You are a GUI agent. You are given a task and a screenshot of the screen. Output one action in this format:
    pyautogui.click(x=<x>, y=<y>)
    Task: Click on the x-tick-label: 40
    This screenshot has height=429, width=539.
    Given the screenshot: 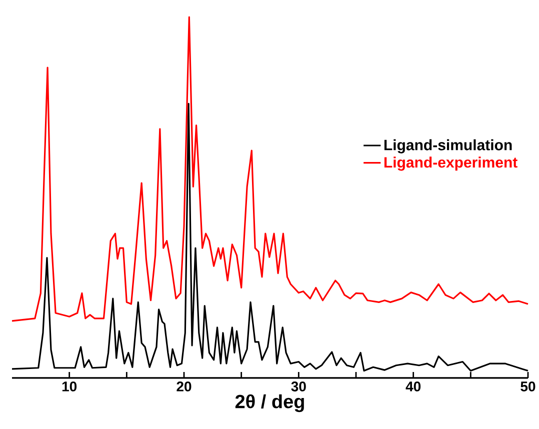 What is the action you would take?
    pyautogui.click(x=413, y=387)
    